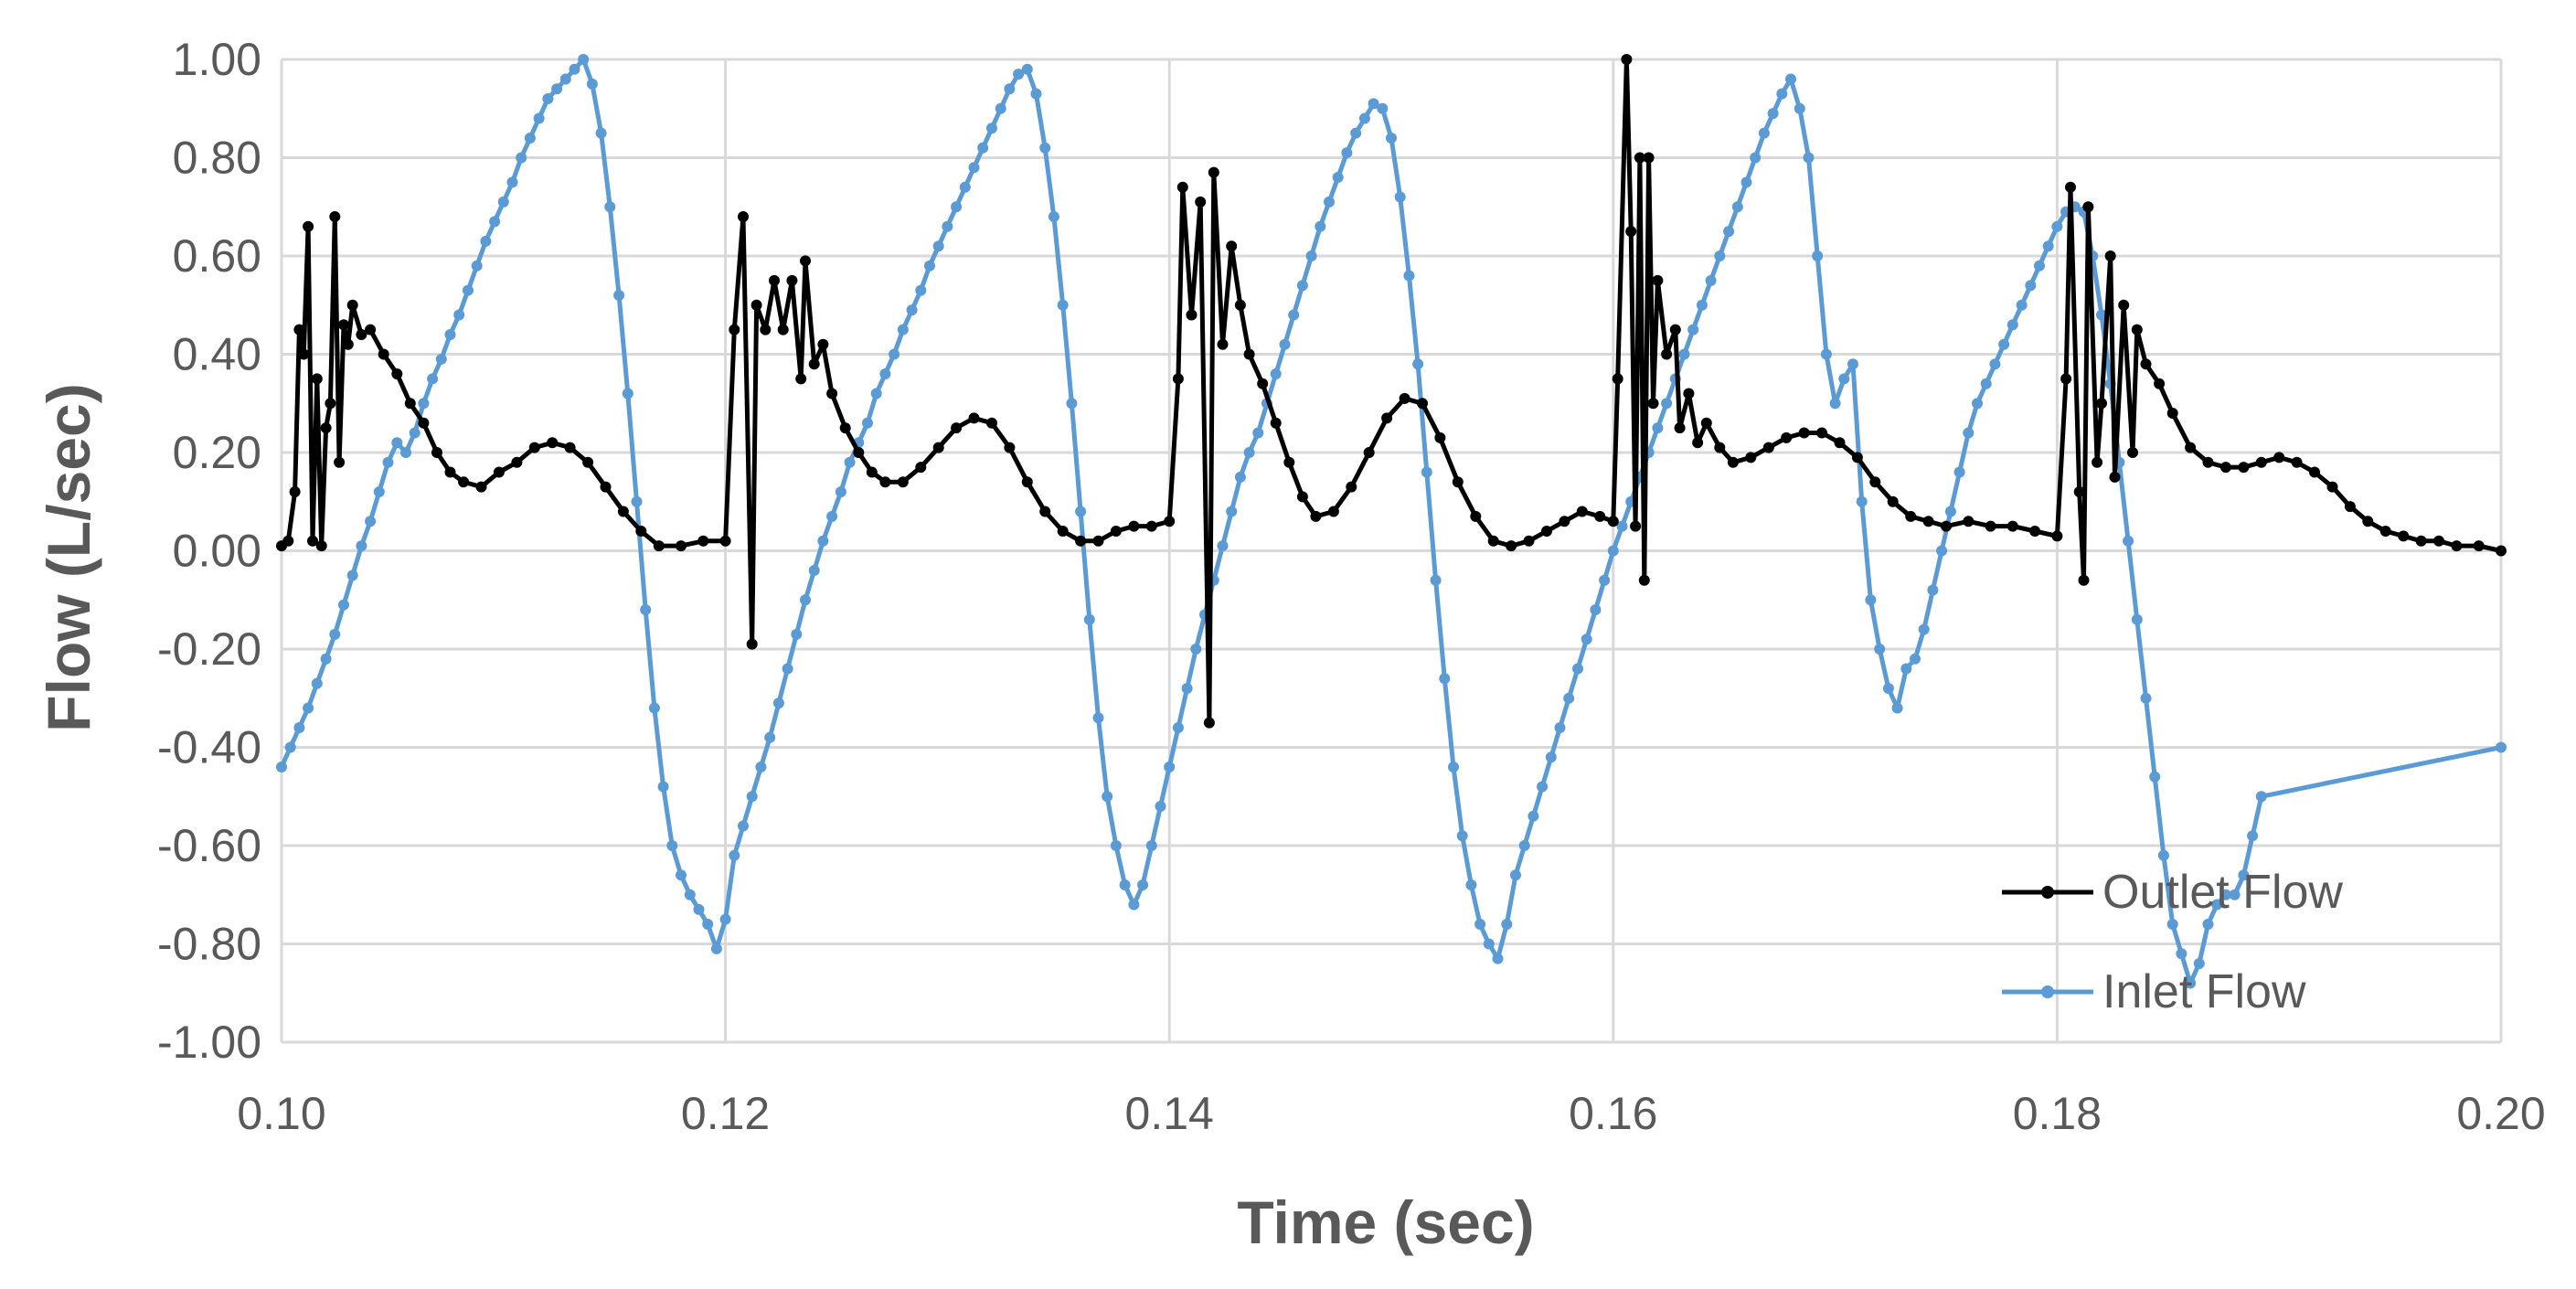  I want to click on y-tick-label: -0.60, so click(209, 845).